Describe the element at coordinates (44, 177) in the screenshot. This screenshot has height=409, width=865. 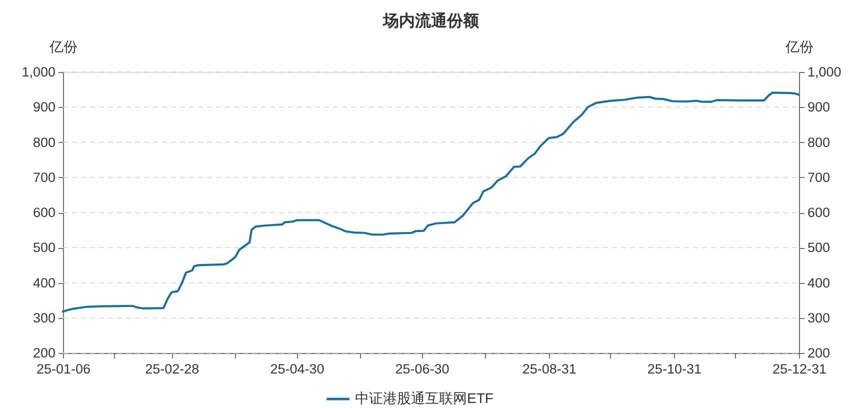
I see `y-tick-label: 700` at that location.